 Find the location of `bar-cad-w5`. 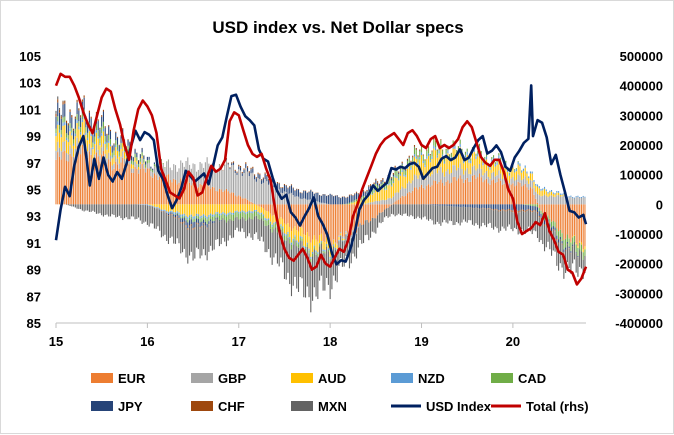

bar-cad-w5 is located at coordinates (64, 119).